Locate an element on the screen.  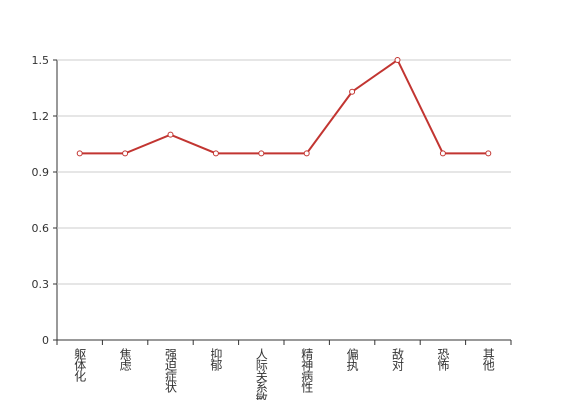
x-tick-label: 躯体化 is located at coordinates (80, 365).